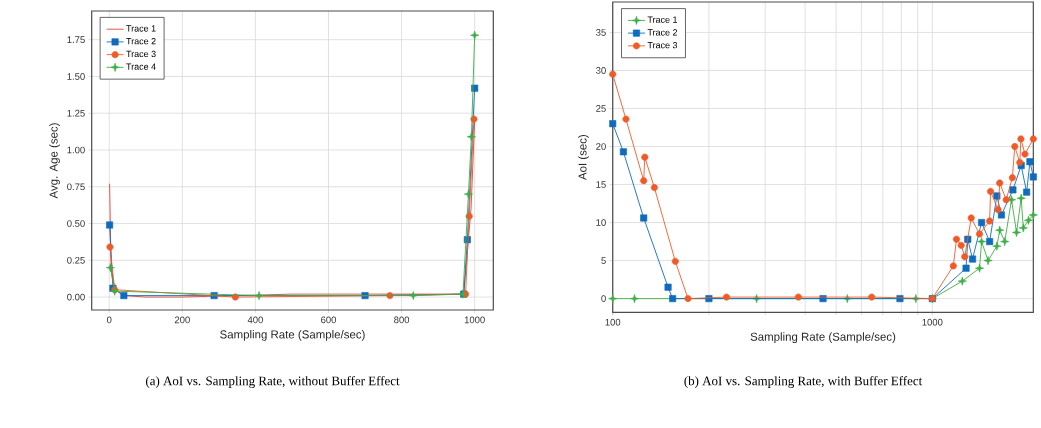  I want to click on x-tick-label: 100, so click(613, 322).